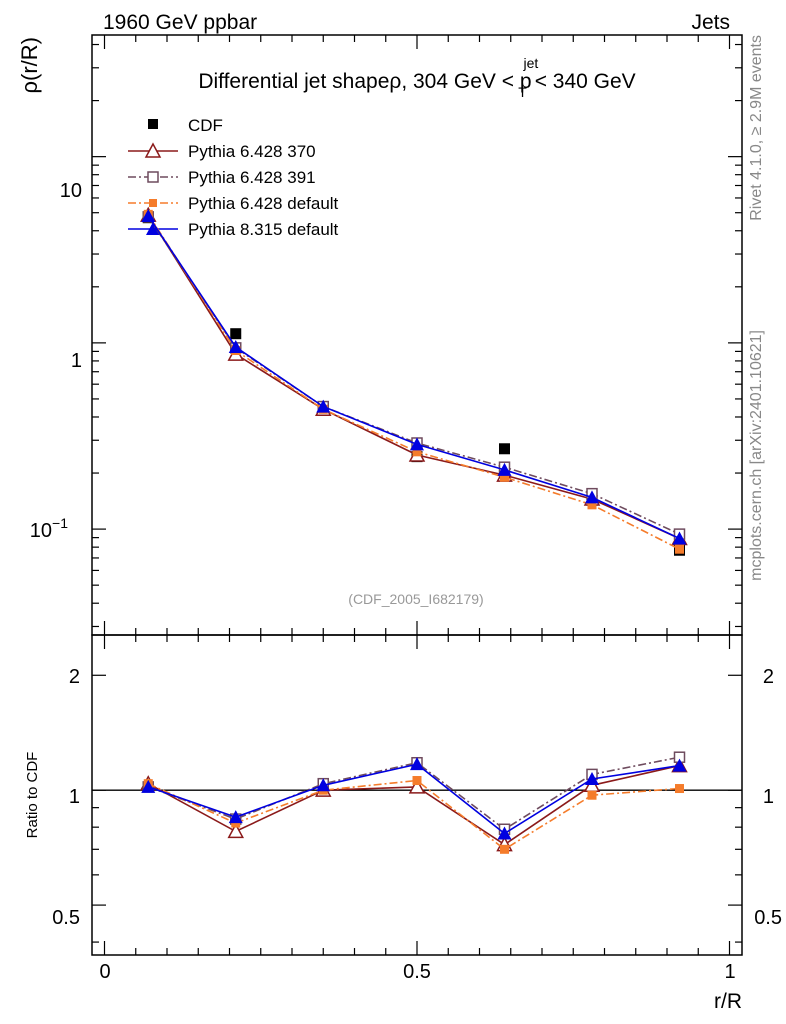 The width and height of the screenshot is (786, 1024). Describe the element at coordinates (729, 972) in the screenshot. I see `xtick-label-1: 1` at that location.